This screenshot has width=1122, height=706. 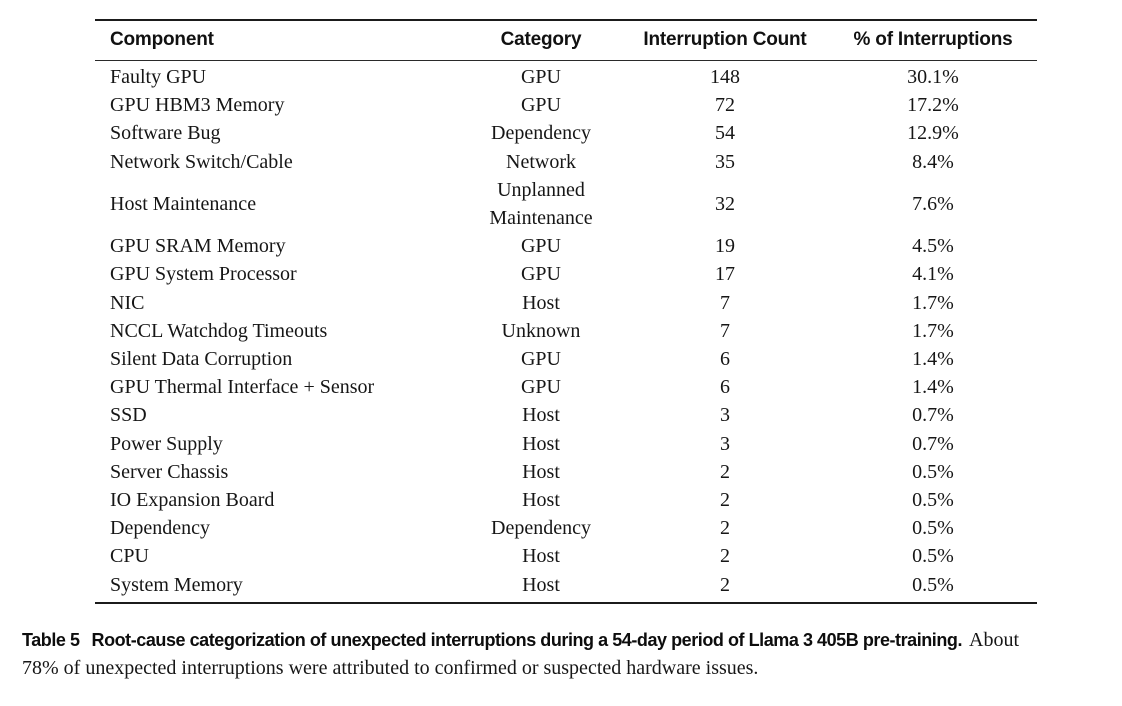 I want to click on category-cell: Unknown, so click(x=541, y=330).